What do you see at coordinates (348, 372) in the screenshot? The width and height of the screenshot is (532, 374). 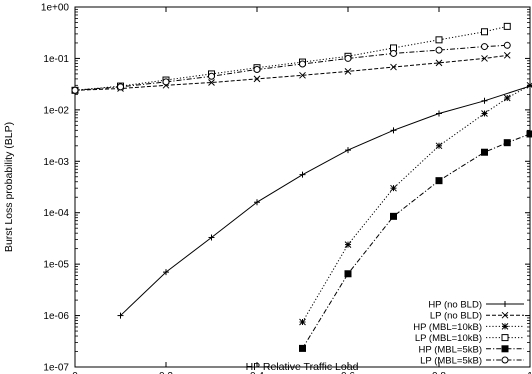 I see `x-tick-label: 0.6` at bounding box center [348, 372].